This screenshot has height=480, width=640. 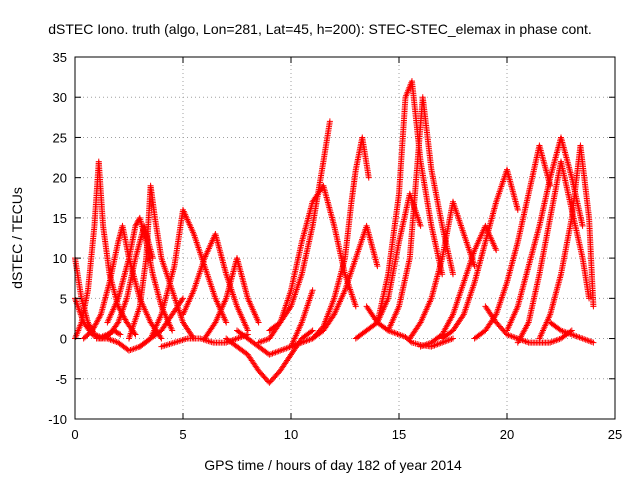 I want to click on y-tick-label: 25, so click(x=60, y=137).